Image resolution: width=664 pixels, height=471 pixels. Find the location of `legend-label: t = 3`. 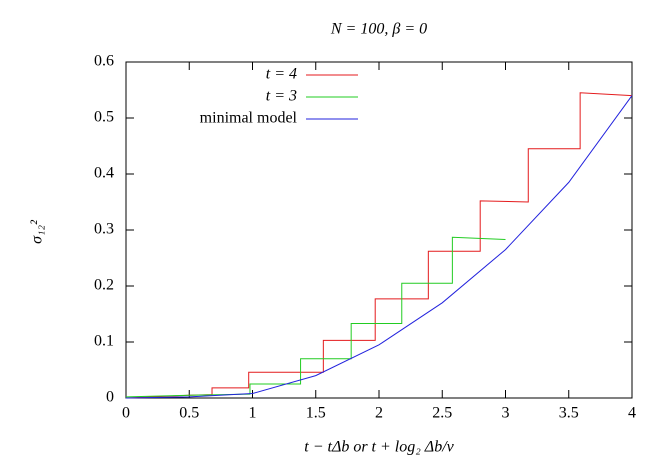

legend-label: t = 3 is located at coordinates (281, 96).